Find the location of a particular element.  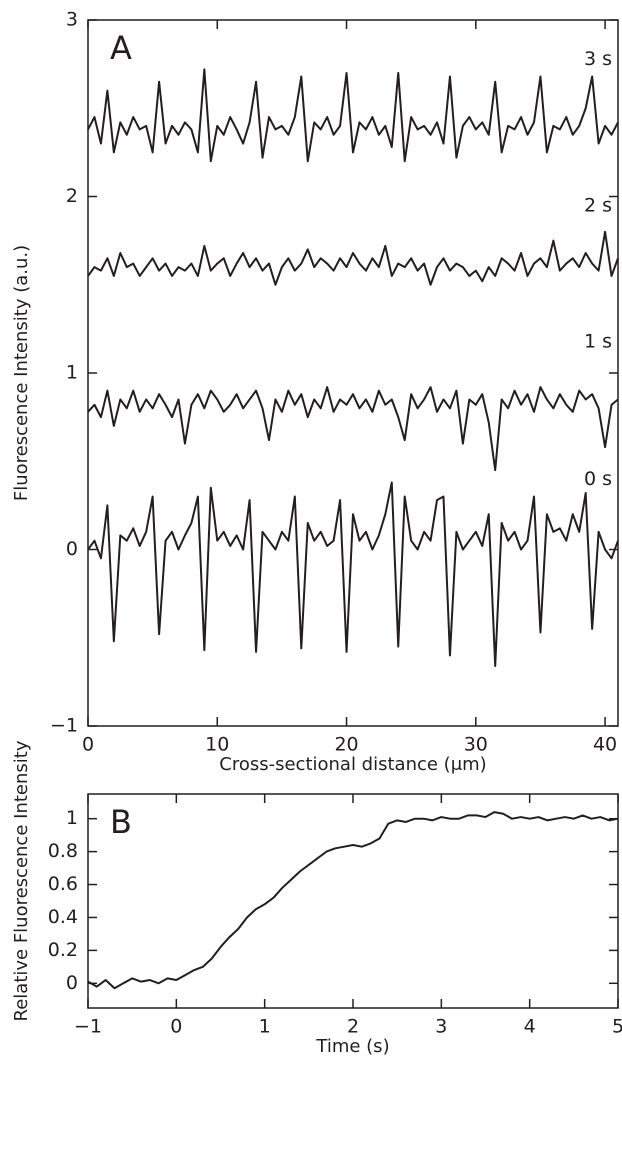

x-tick-label: 20 is located at coordinates (346, 745).